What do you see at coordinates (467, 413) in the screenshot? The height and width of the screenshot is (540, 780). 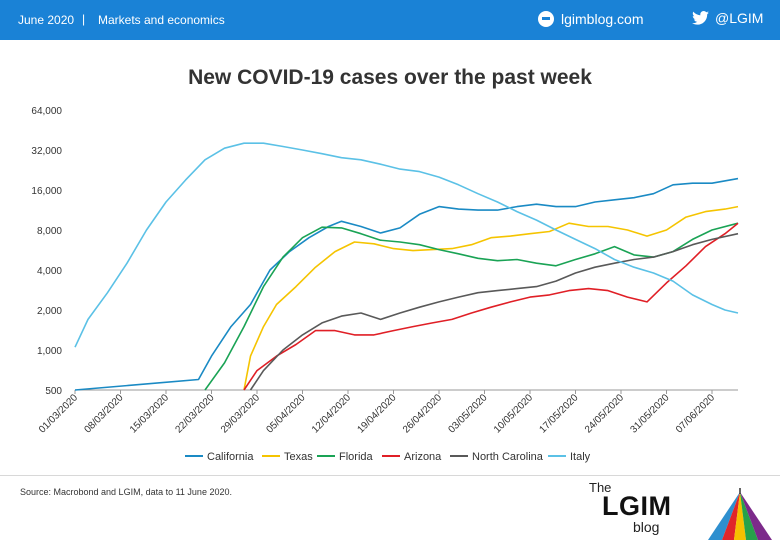 I see `x-tick-label: 03/05/2020` at bounding box center [467, 413].